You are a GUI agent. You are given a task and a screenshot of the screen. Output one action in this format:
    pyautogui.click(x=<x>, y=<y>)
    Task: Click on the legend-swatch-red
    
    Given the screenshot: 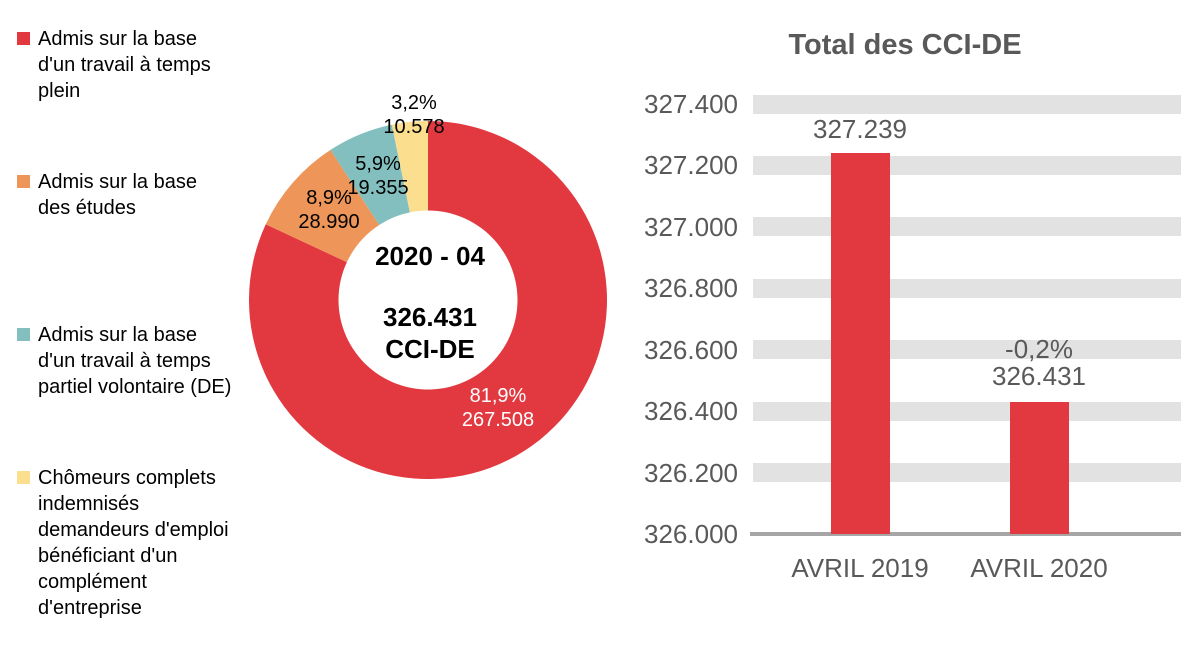 What is the action you would take?
    pyautogui.click(x=23, y=38)
    